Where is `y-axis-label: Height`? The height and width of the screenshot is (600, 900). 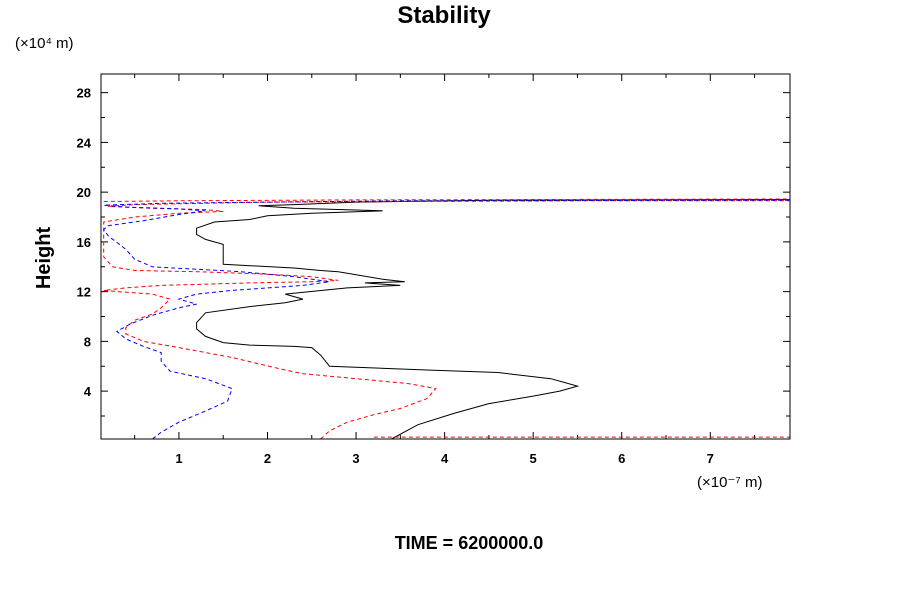
y-axis-label: Height is located at coordinates (44, 258).